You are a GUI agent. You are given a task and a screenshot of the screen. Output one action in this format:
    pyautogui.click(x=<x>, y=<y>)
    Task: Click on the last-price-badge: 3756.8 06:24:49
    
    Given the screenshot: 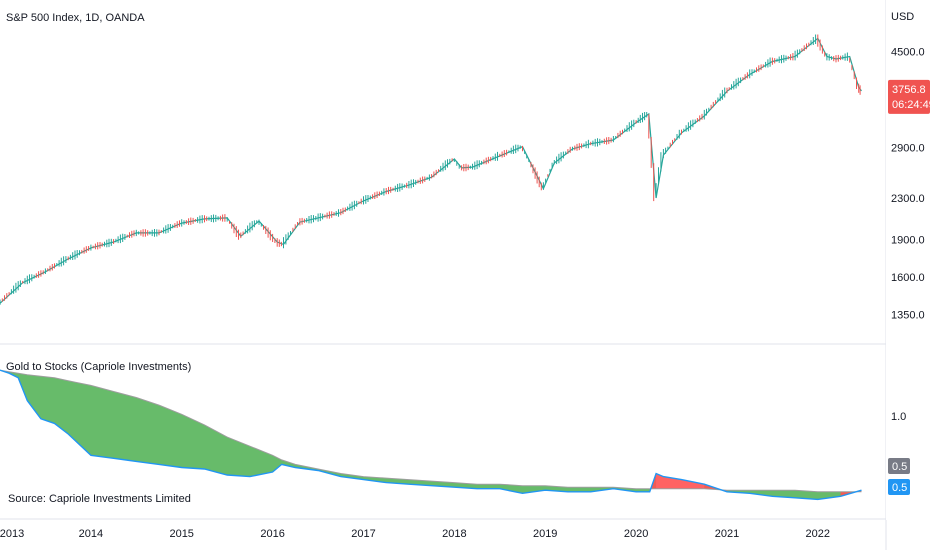 What is the action you would take?
    pyautogui.click(x=910, y=96)
    